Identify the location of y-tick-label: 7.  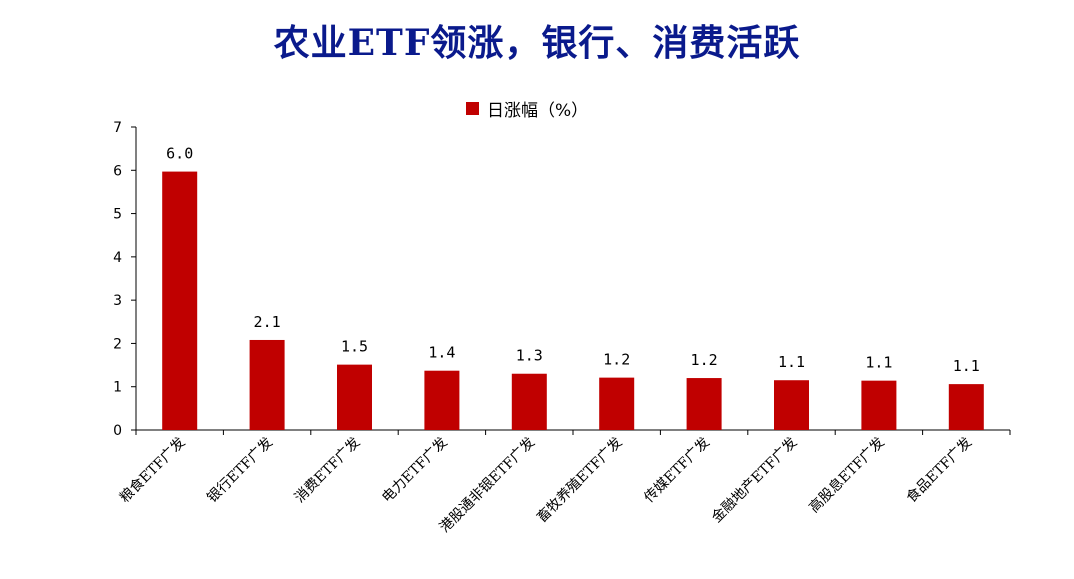
(117, 128).